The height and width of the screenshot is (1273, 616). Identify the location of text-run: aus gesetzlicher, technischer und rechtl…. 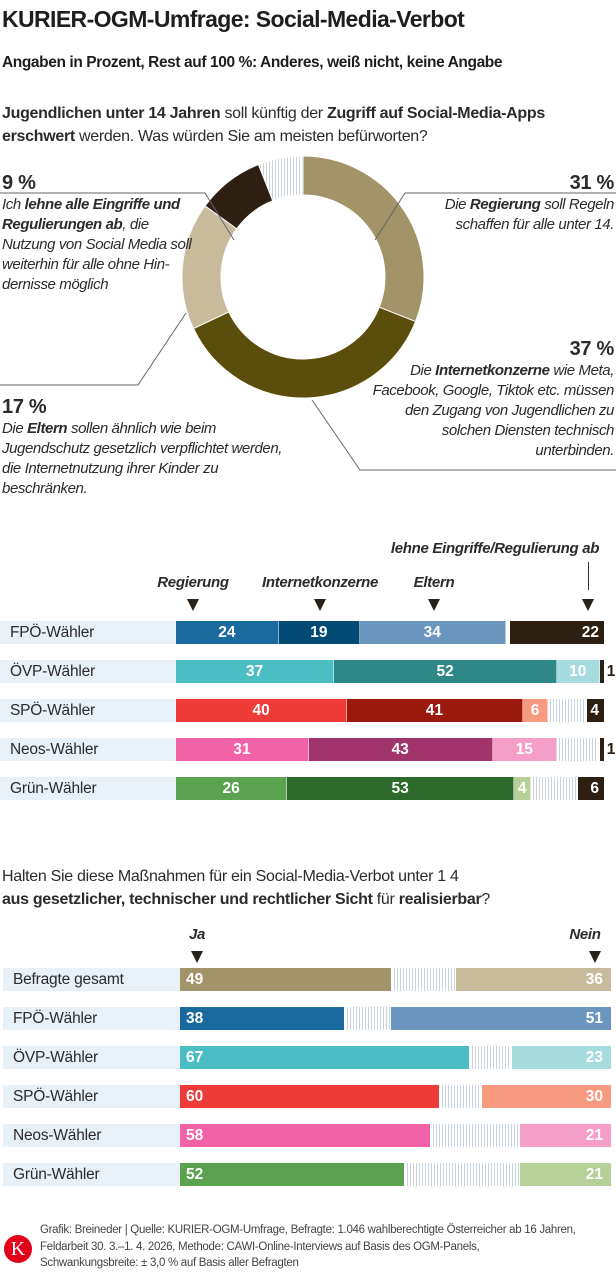
(187, 899).